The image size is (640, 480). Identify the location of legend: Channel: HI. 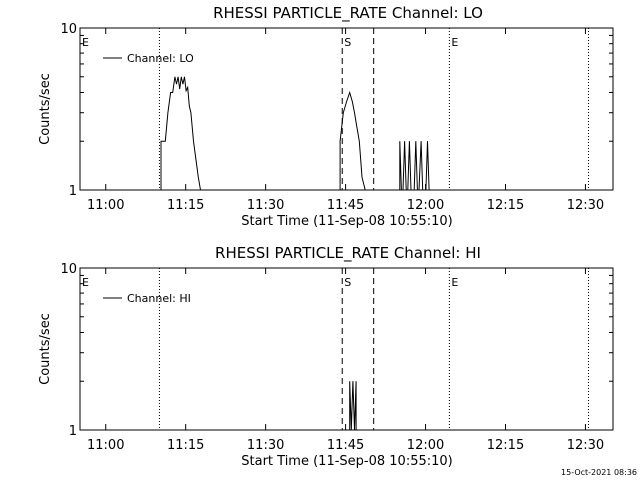
(147, 298).